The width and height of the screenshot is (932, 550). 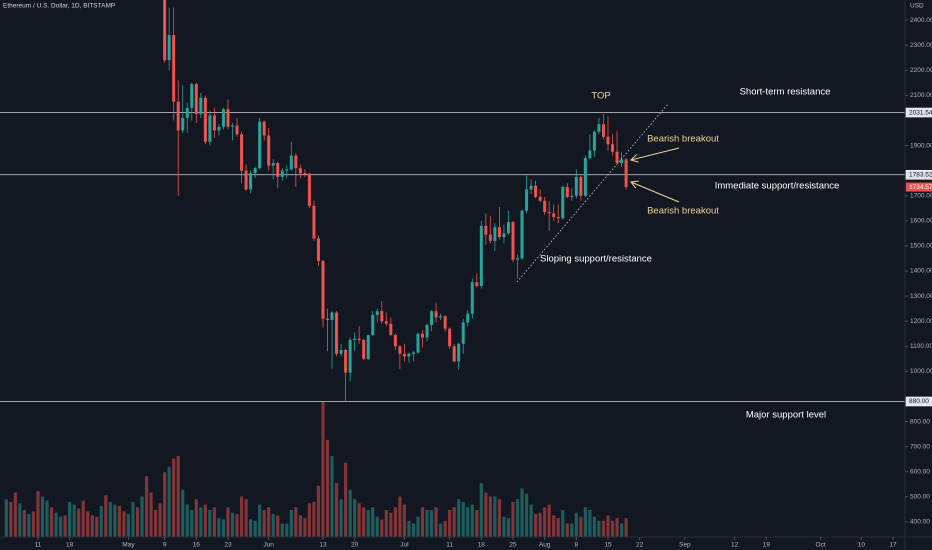 I want to click on level-label: 2031.54, so click(x=920, y=112).